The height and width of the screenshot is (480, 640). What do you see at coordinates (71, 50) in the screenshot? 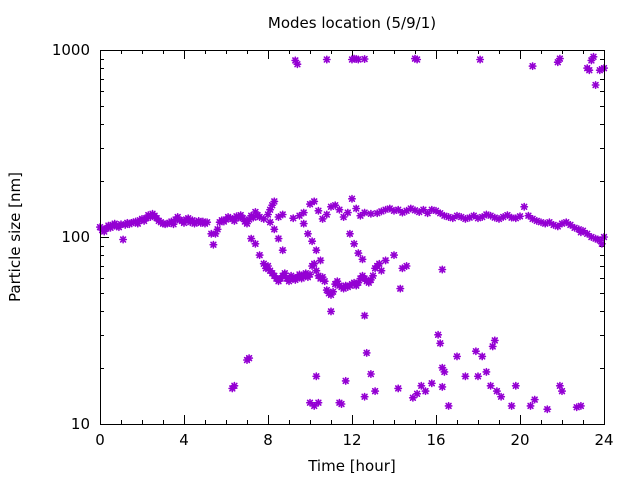
I see `y-tick-label: 1000` at bounding box center [71, 50].